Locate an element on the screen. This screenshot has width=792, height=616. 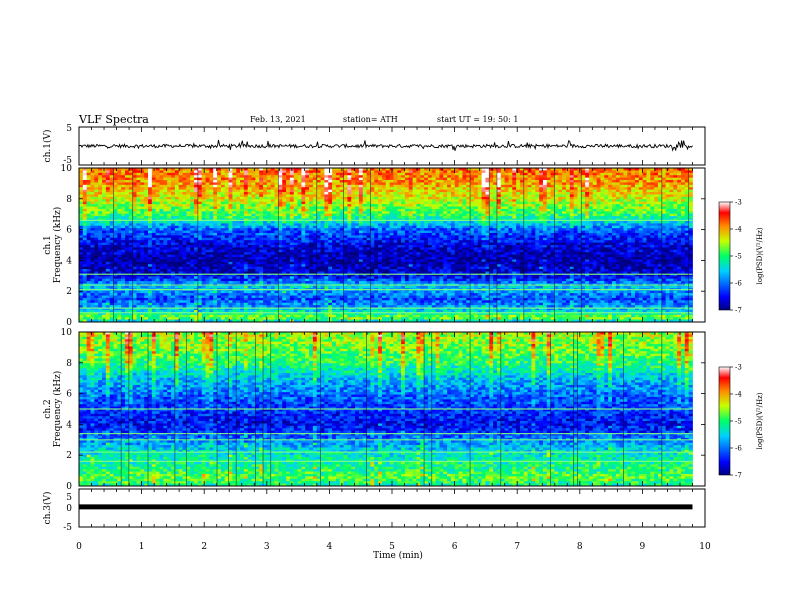
ch1-ytick-top: 5 is located at coordinates (69, 129).